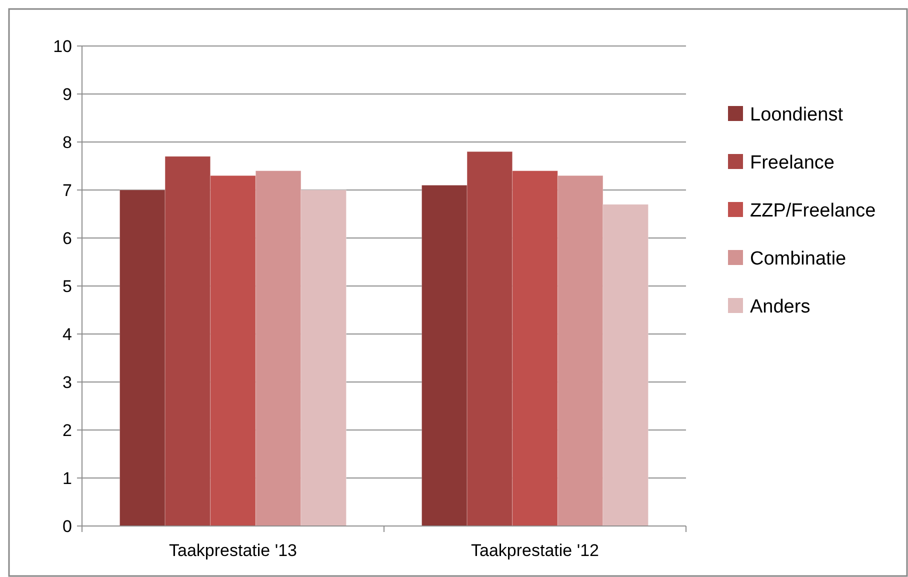  Describe the element at coordinates (780, 307) in the screenshot. I see `legend-label: Anders` at that location.